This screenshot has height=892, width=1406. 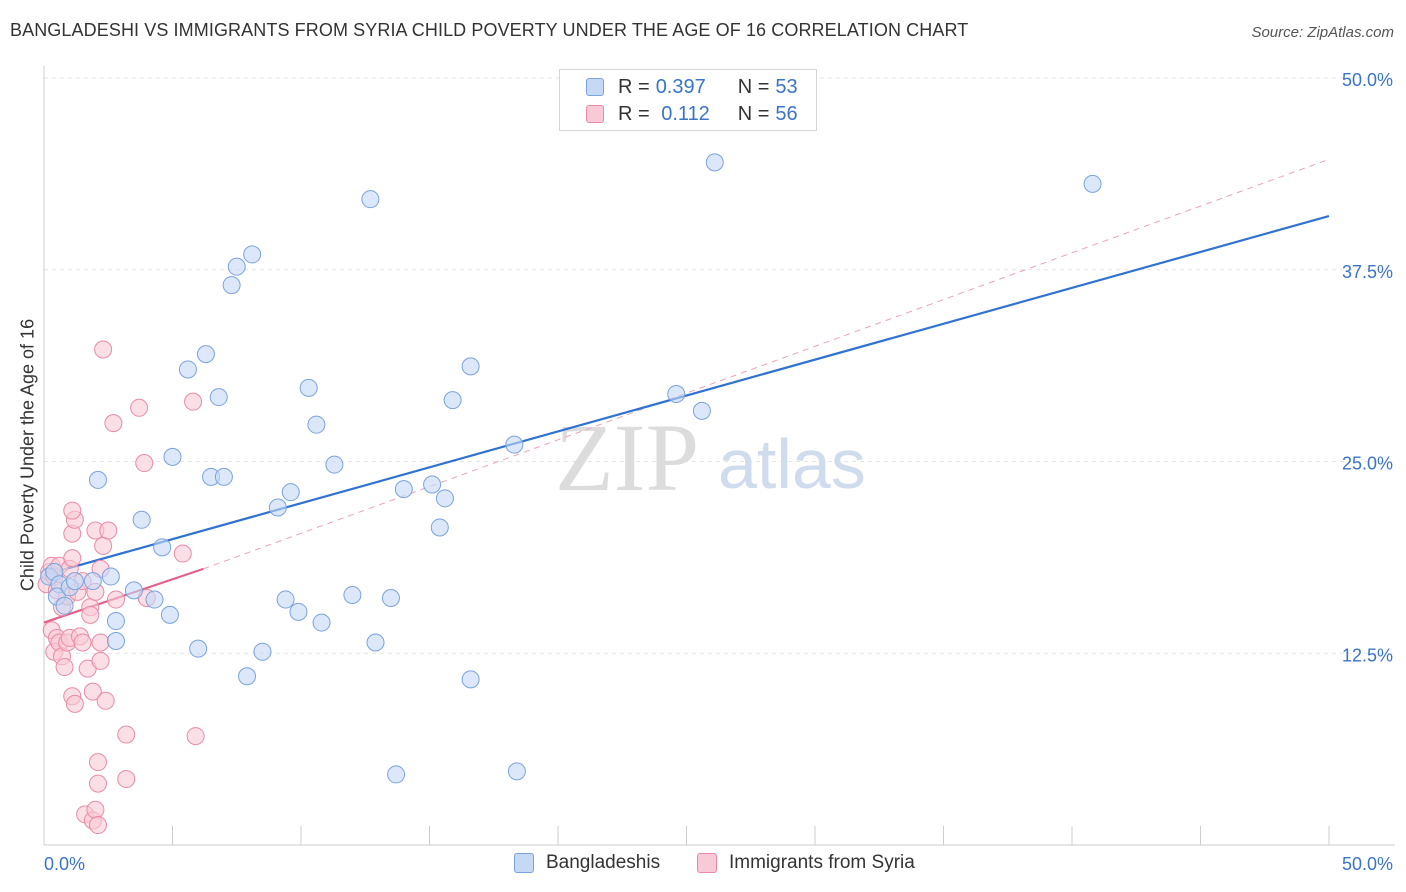 I want to click on legend-n-value: 56, so click(x=786, y=113).